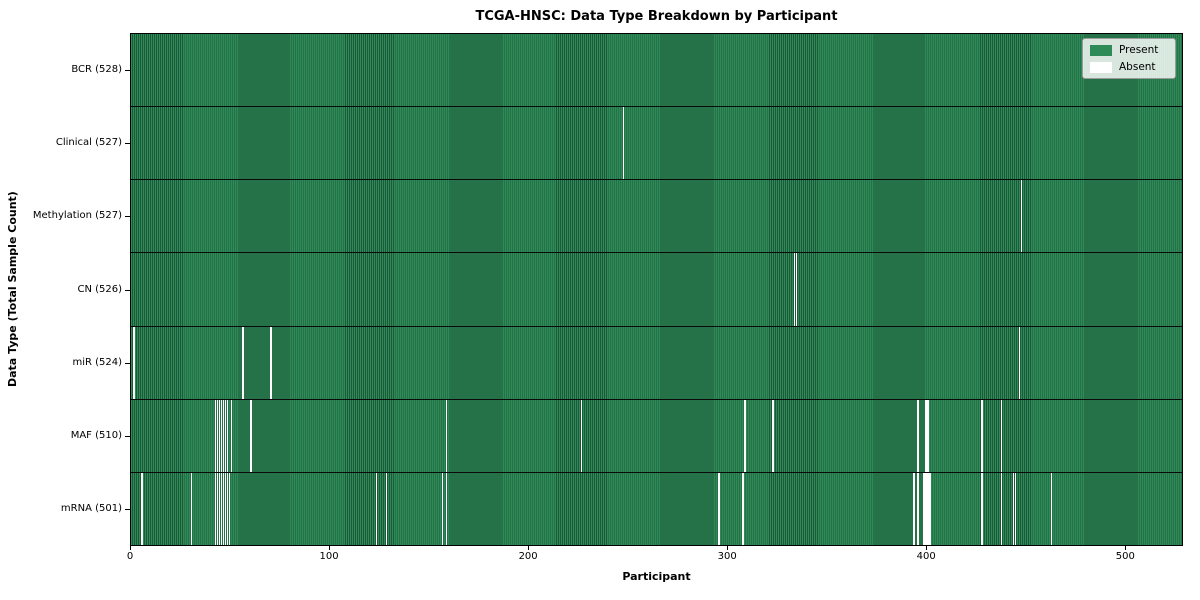 The height and width of the screenshot is (600, 1200). I want to click on x-tick-label-100: 100, so click(329, 556).